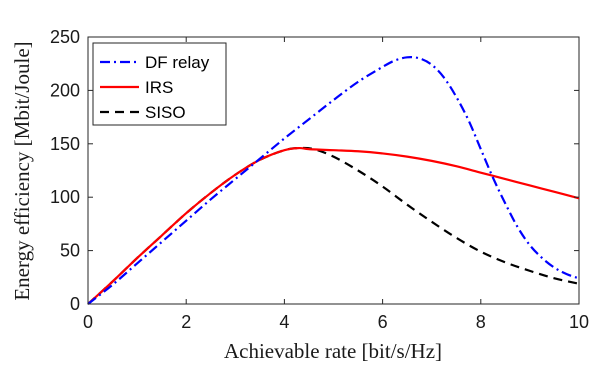 The width and height of the screenshot is (593, 366). I want to click on x-tick-label: 4, so click(284, 322).